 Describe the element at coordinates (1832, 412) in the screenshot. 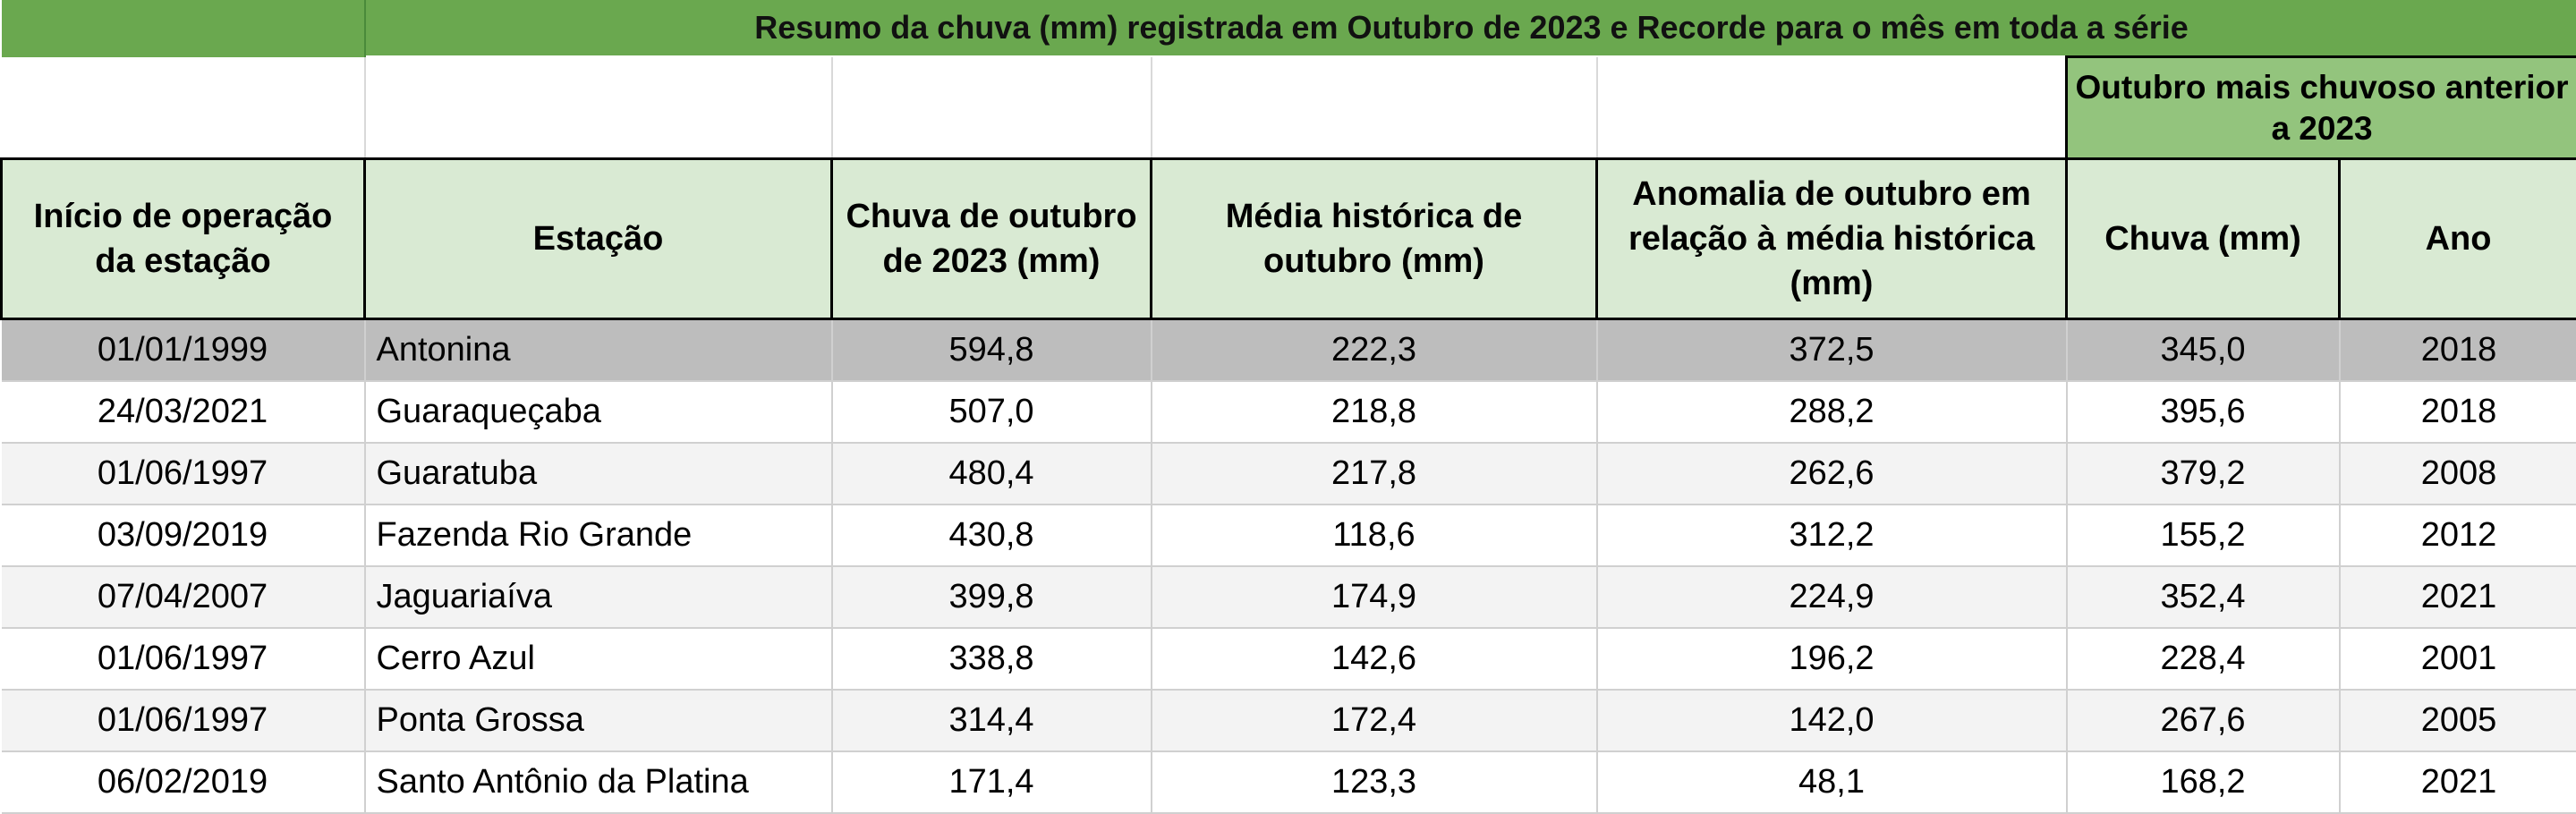

I see `cell-anomalia: 288,2` at that location.